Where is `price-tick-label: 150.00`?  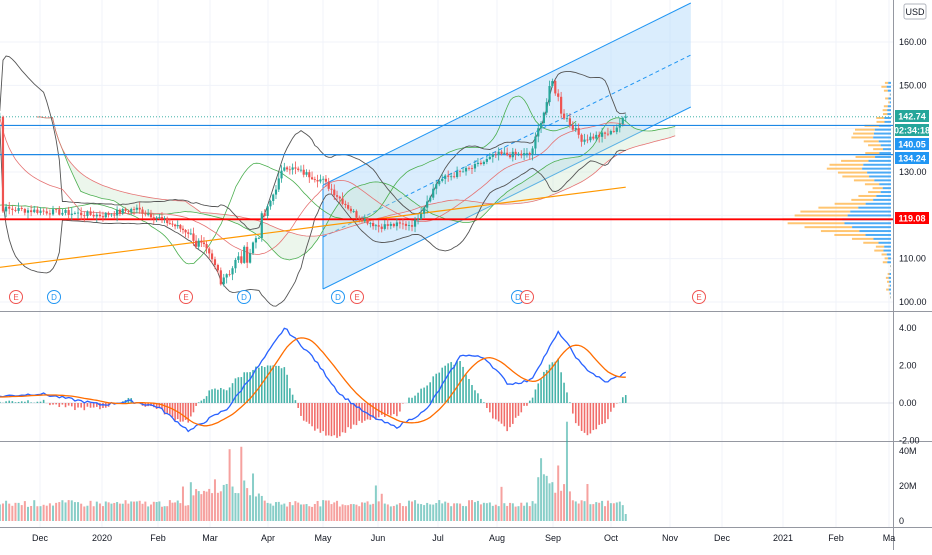
price-tick-label: 150.00 is located at coordinates (913, 85).